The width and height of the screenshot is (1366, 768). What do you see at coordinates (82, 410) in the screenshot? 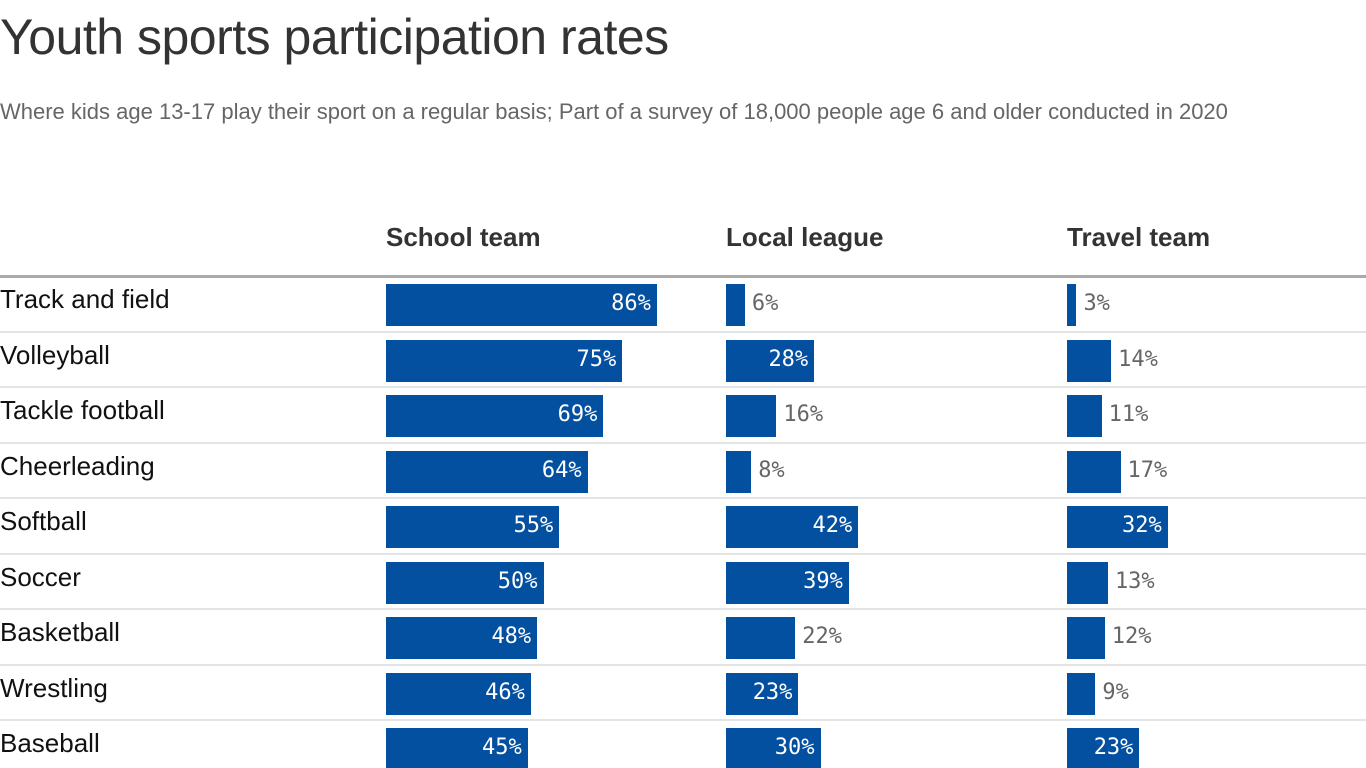
I see `row-label: Tackle football` at bounding box center [82, 410].